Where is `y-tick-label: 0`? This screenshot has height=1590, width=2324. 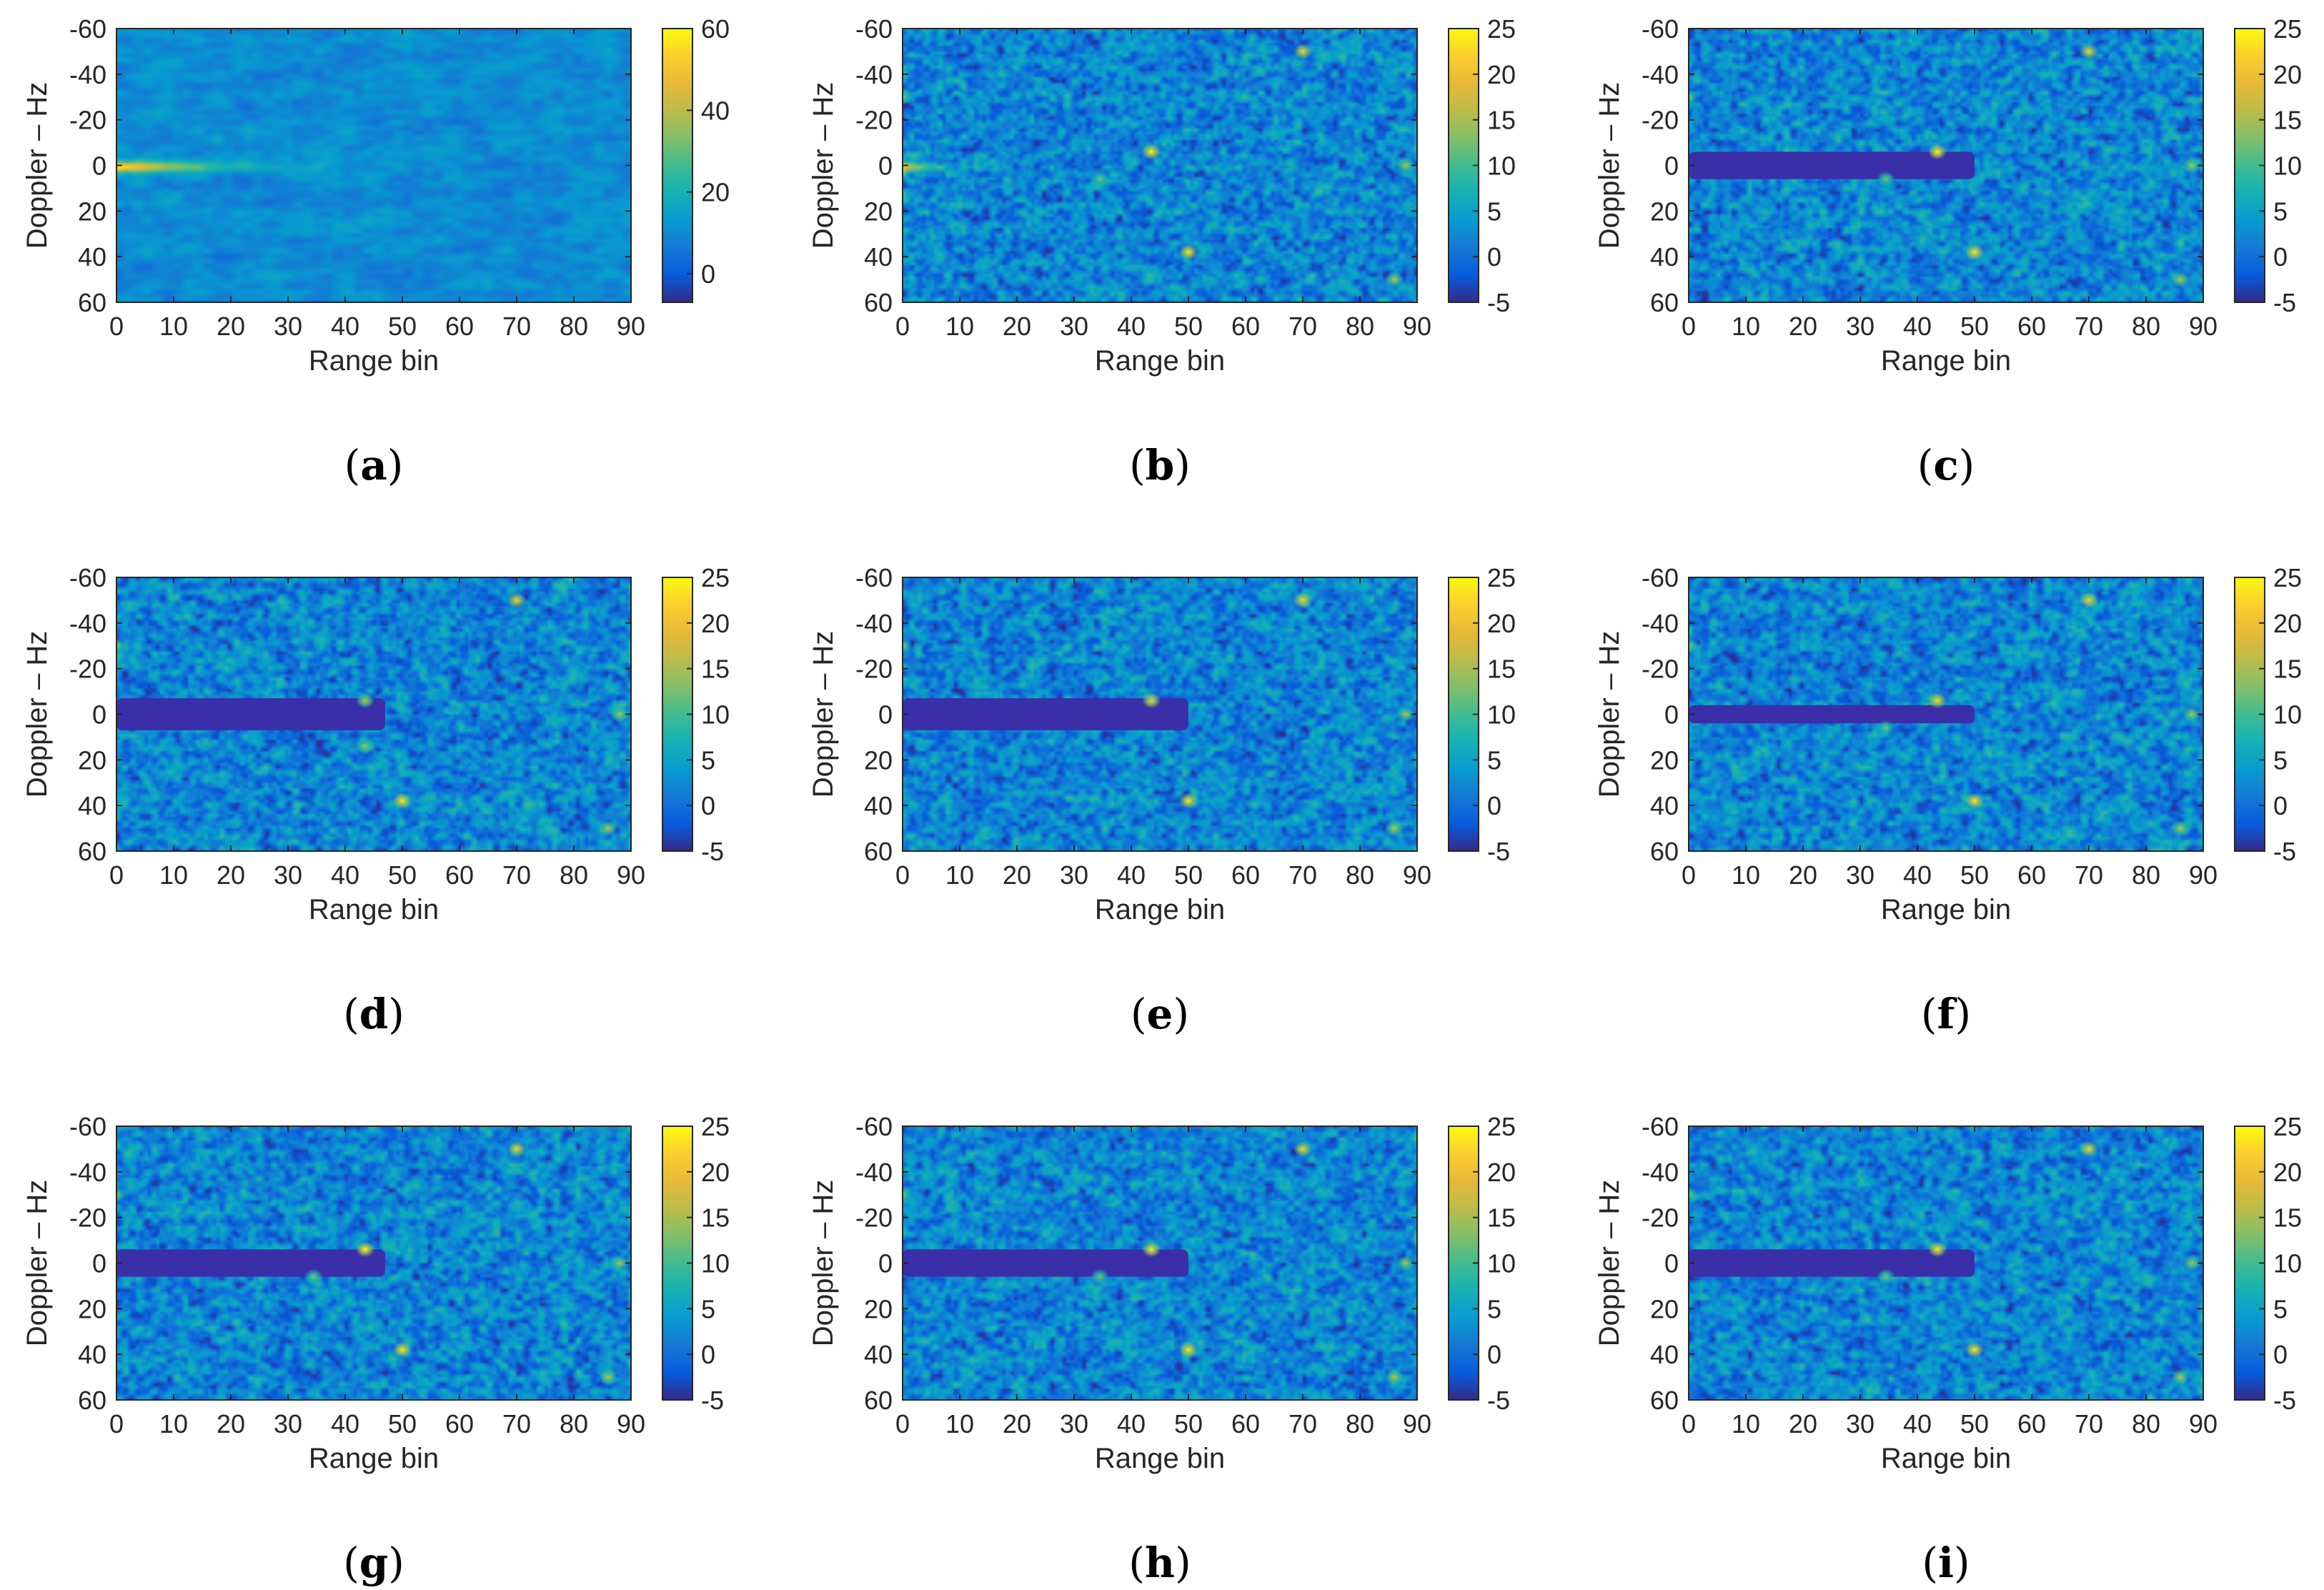
y-tick-label: 0 is located at coordinates (1671, 1264).